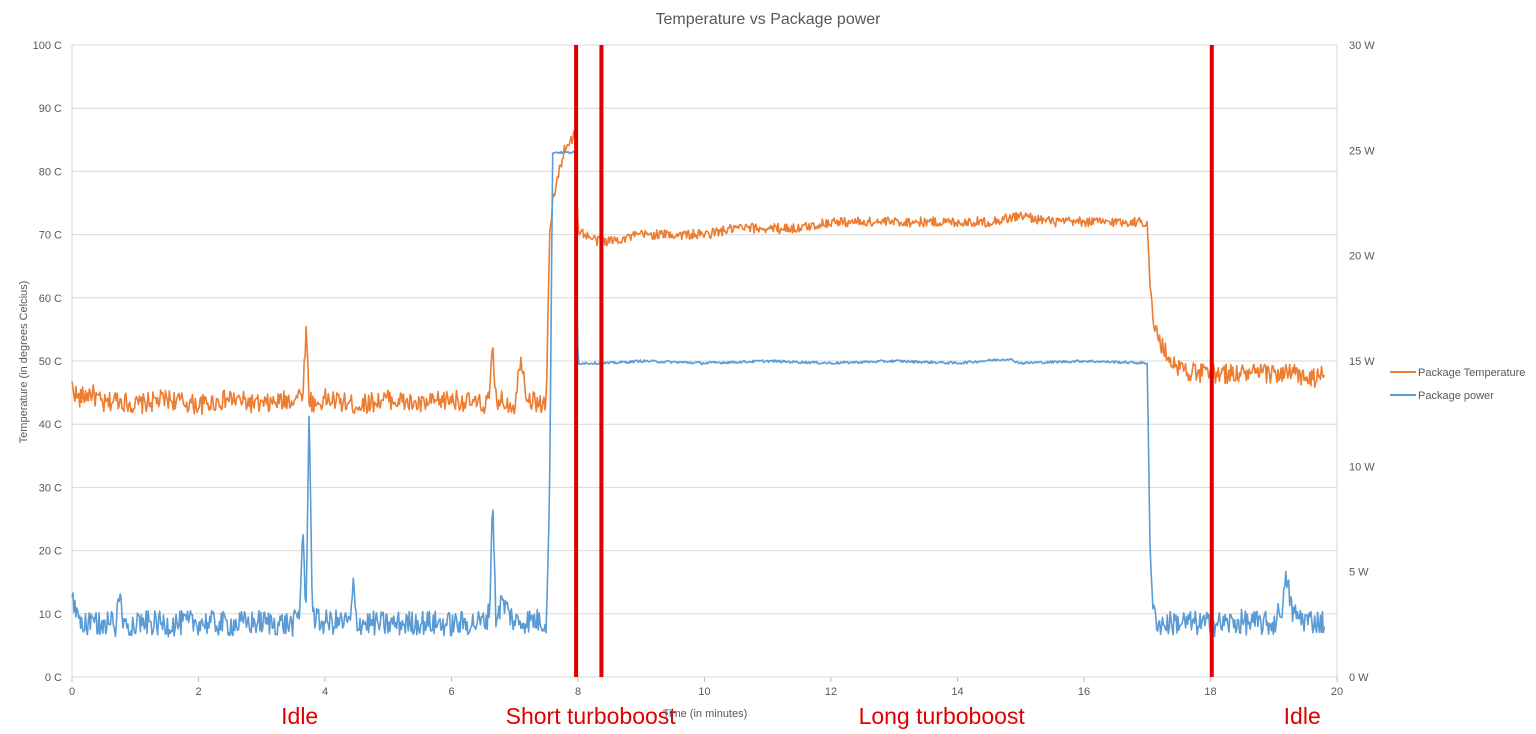 Image resolution: width=1536 pixels, height=734 pixels. I want to click on y-left-tick-label: 80 C, so click(50, 172).